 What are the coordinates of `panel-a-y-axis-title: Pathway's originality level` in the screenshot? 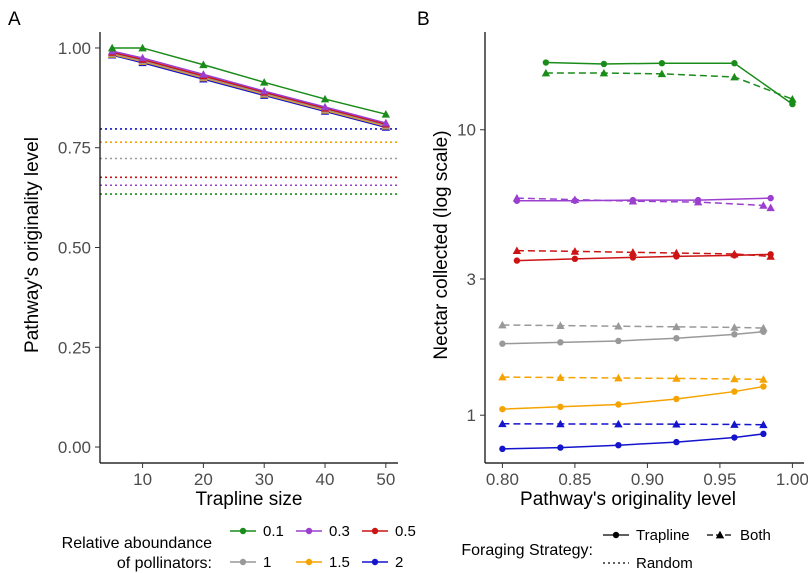 It's located at (32, 245).